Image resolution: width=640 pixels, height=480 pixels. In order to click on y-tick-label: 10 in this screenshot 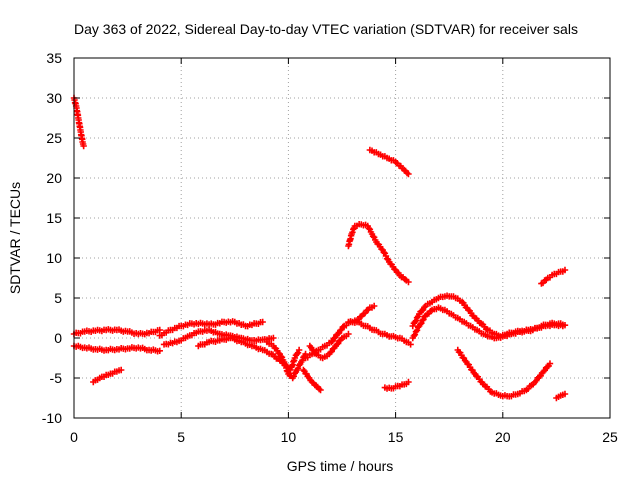, I will do `click(54, 258)`.